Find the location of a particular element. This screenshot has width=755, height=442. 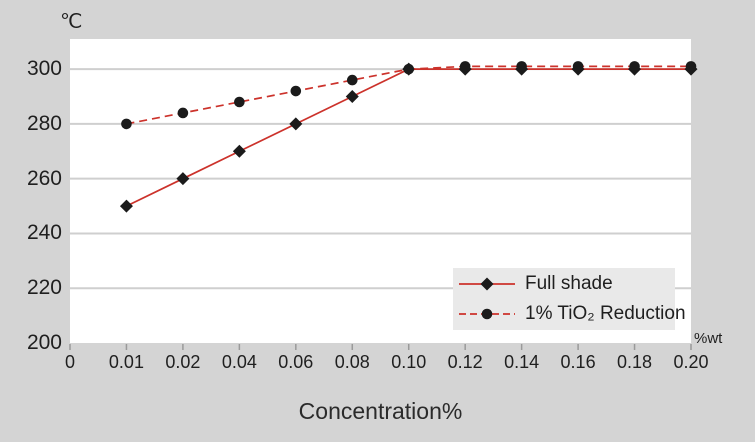

x-tick-label: 0.18 is located at coordinates (635, 362).